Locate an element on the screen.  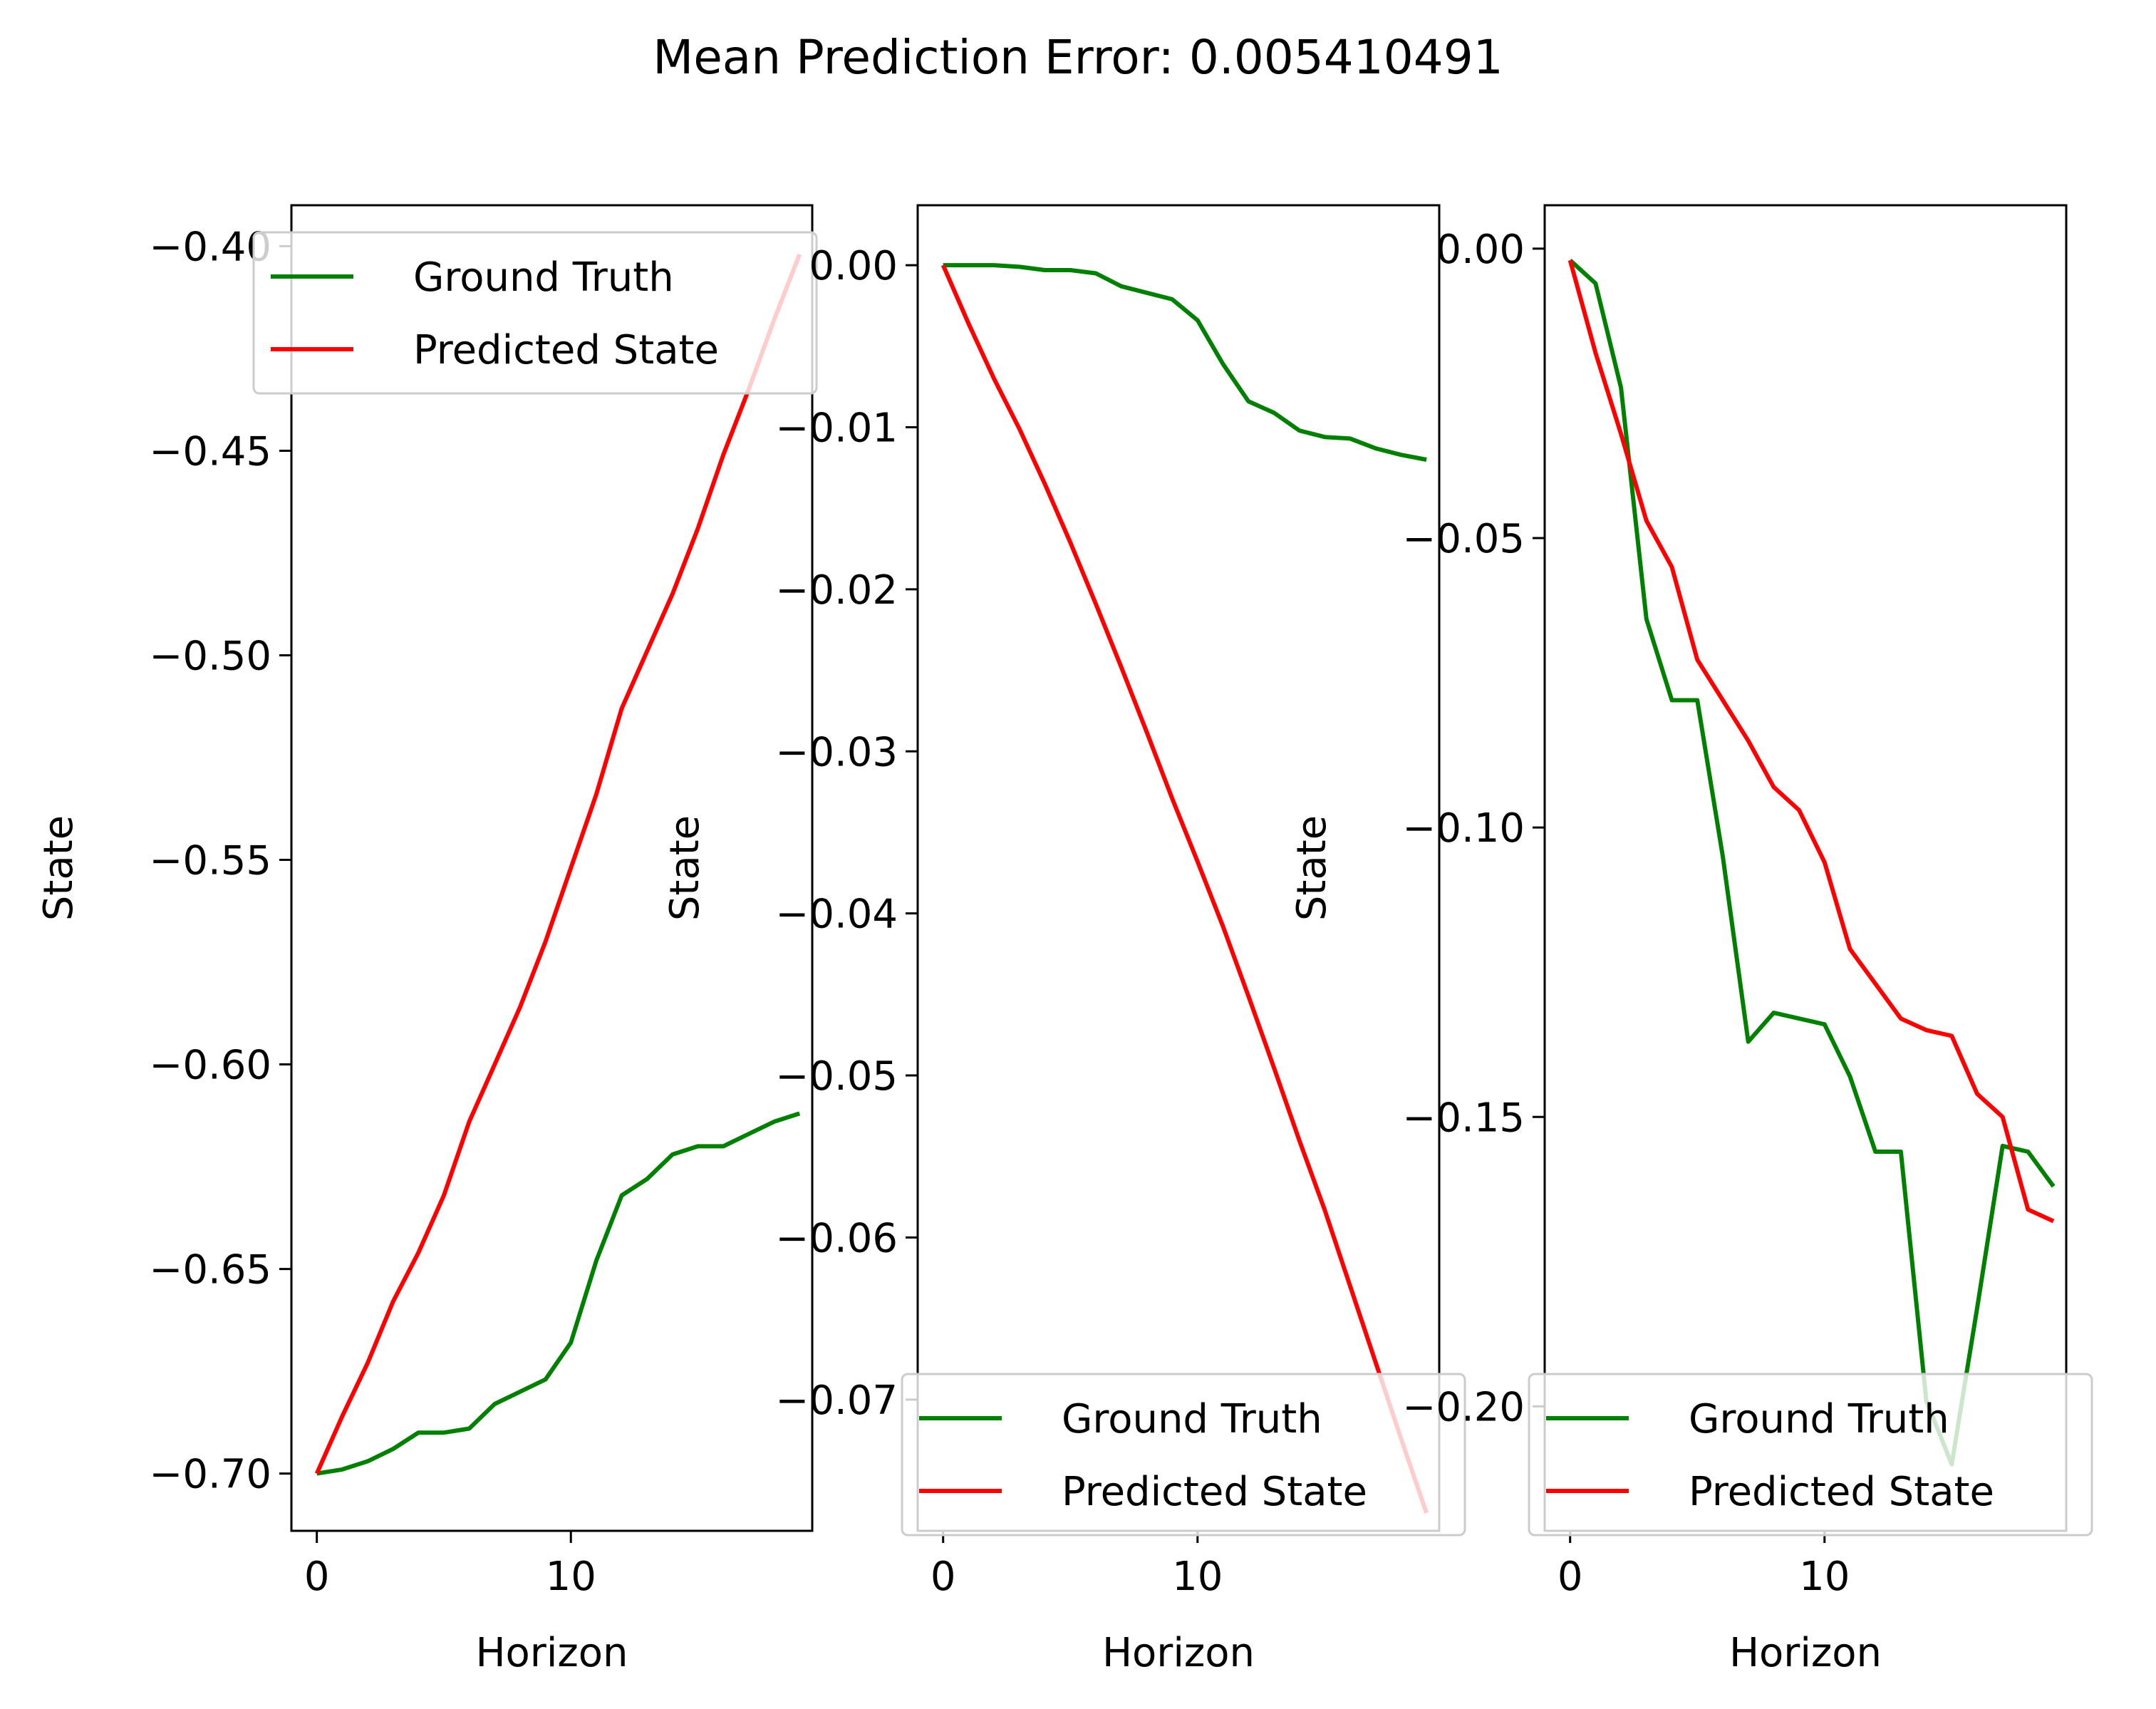
y-tick-label: −0.10 is located at coordinates (1463, 828).